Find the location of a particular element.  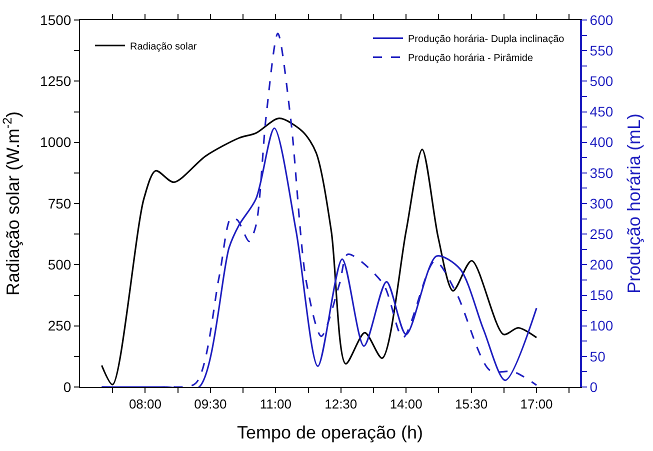

y2-tick-label: 350 is located at coordinates (602, 172).